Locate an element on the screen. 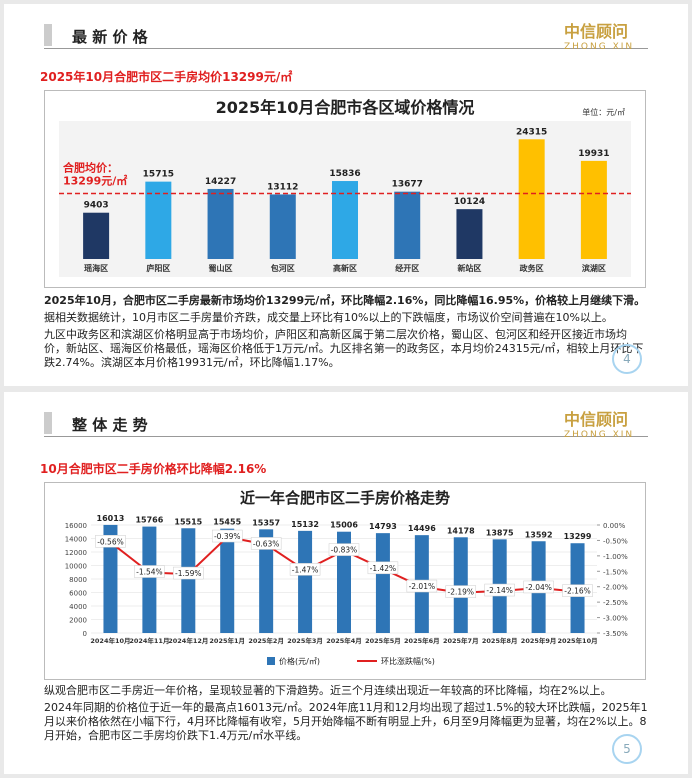 The image size is (692, 778). data-label: -0.56% is located at coordinates (110, 541).